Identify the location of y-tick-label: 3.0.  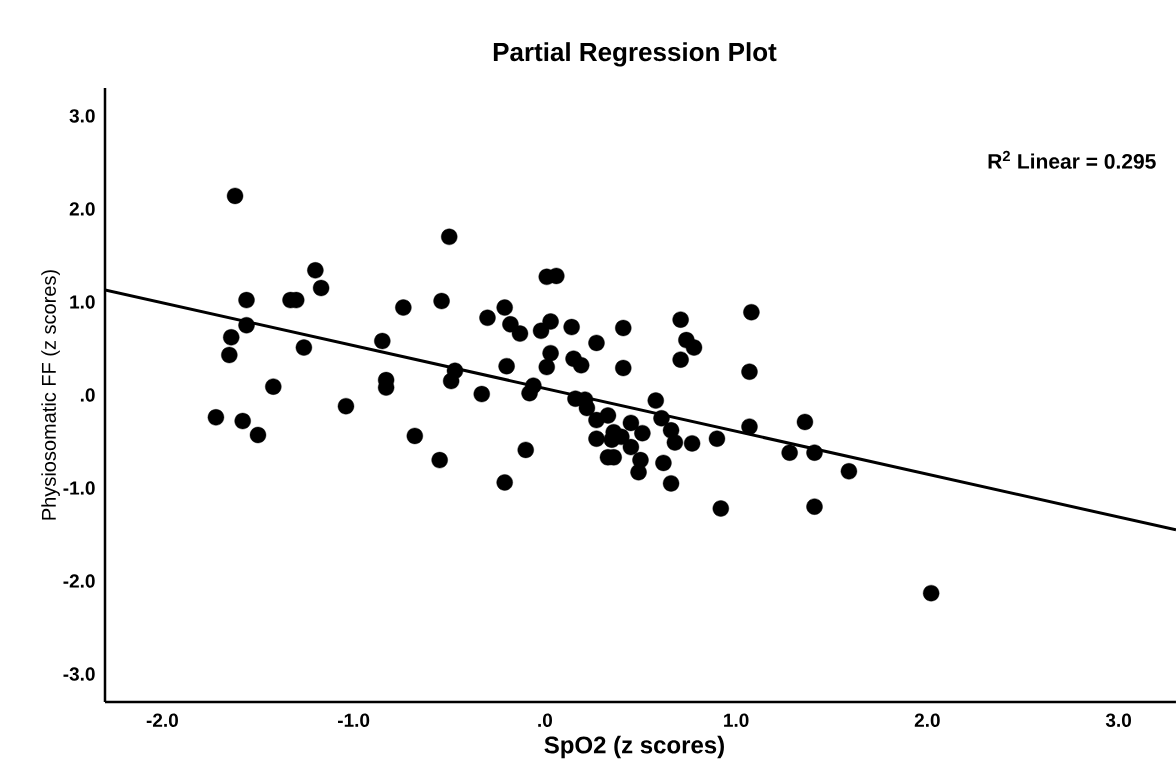
(82, 116).